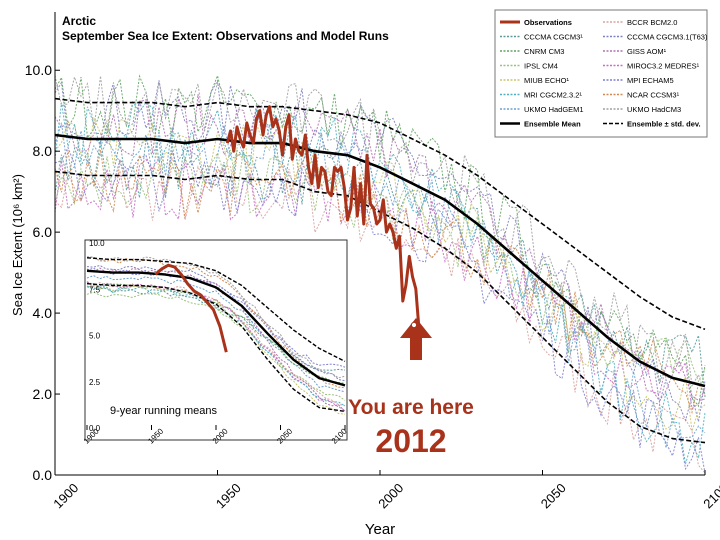  Describe the element at coordinates (663, 66) in the screenshot. I see `legend-label: MIROC3.2 MEDRES¹` at that location.